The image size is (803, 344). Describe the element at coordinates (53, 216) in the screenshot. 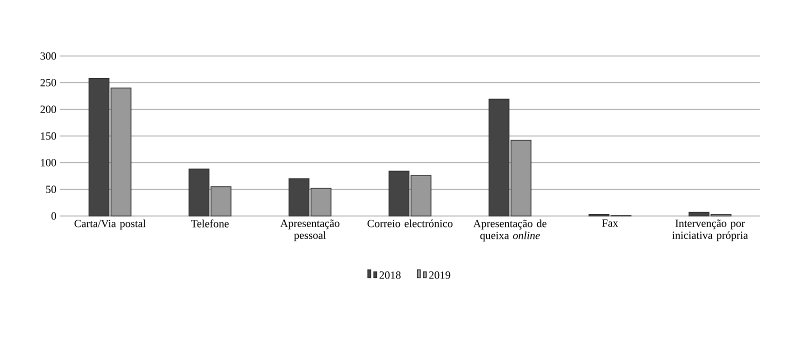

I see `y-tick-label: 0` at that location.